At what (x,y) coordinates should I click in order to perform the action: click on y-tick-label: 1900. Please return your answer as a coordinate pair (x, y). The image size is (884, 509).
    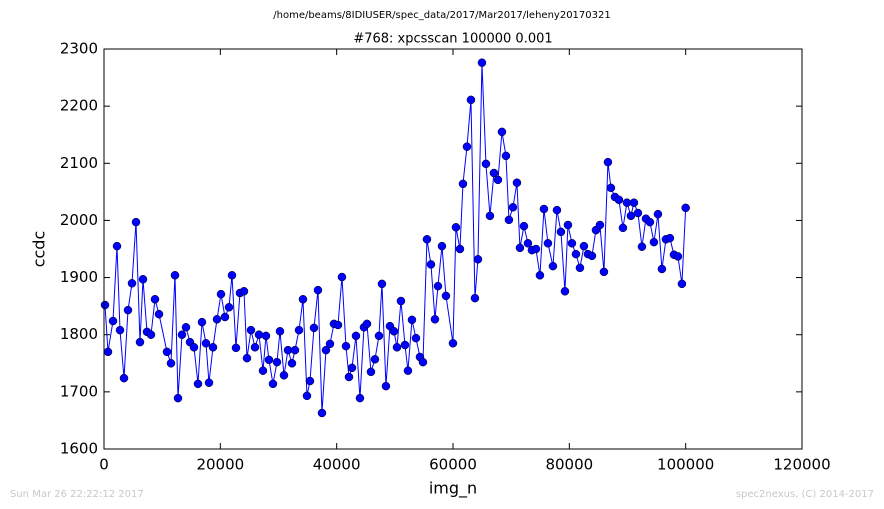
    Looking at the image, I should click on (79, 277).